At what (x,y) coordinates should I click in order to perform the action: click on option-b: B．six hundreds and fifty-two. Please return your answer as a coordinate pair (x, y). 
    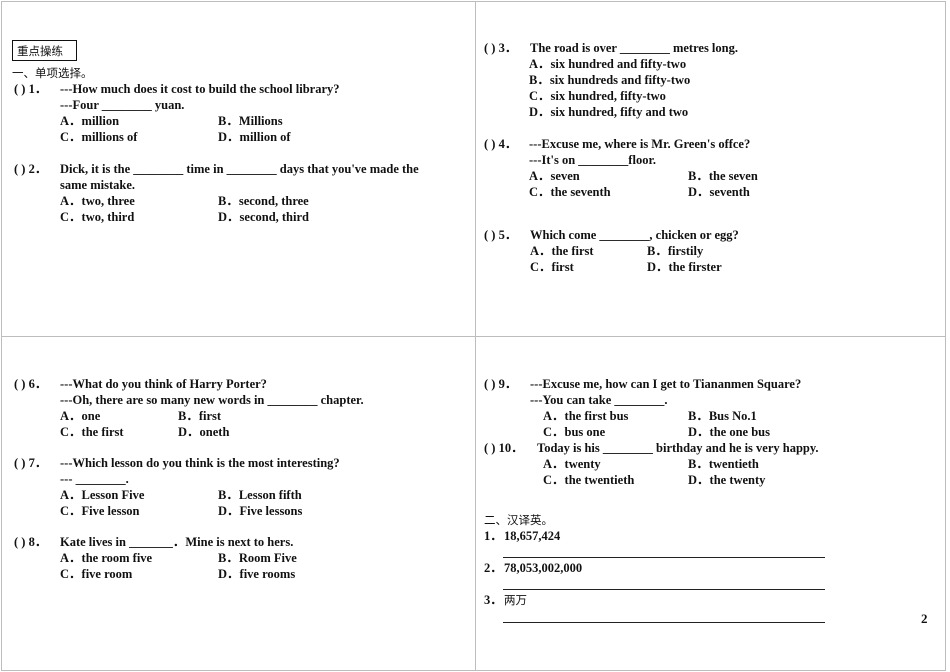
    Looking at the image, I should click on (610, 80).